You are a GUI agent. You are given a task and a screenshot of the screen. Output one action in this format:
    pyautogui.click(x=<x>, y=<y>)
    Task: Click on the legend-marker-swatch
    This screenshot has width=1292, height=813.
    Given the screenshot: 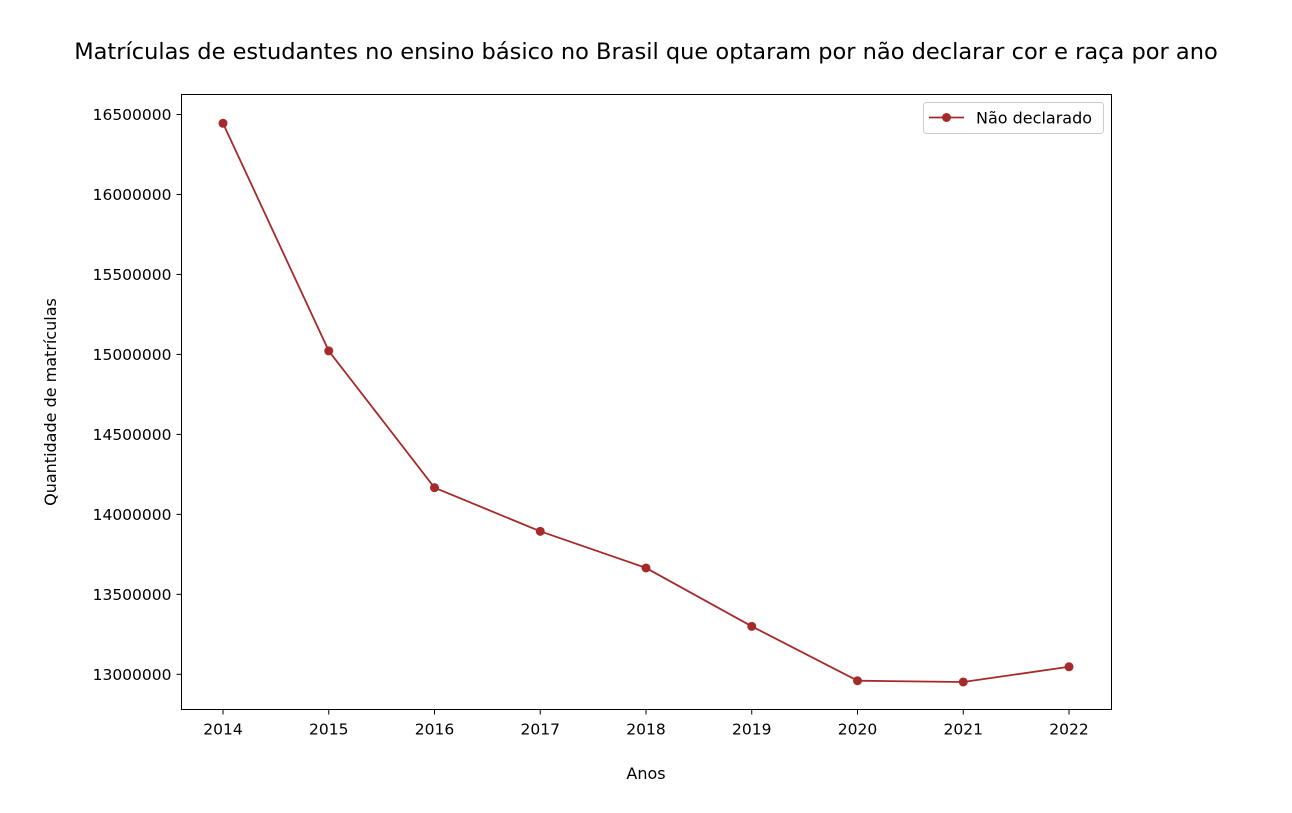 What is the action you would take?
    pyautogui.click(x=946, y=117)
    